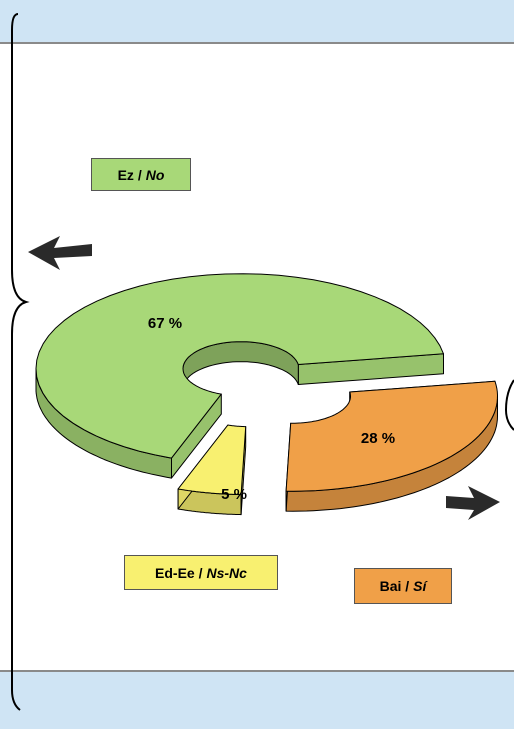 This screenshot has width=514, height=729. I want to click on legend-ez: Ez / No, so click(141, 174).